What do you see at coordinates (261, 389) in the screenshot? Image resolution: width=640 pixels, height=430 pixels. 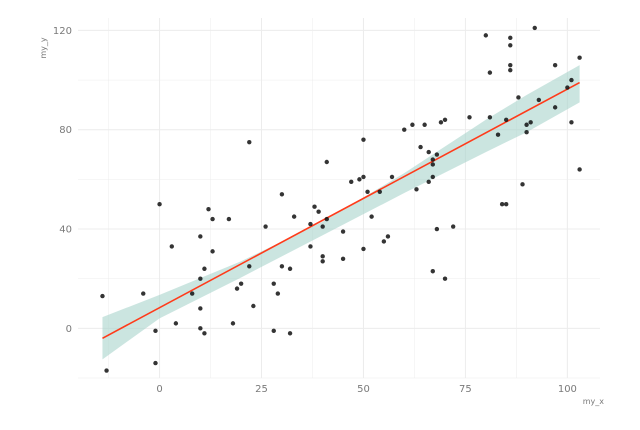 I see `x-tick-label: 25` at bounding box center [261, 389].